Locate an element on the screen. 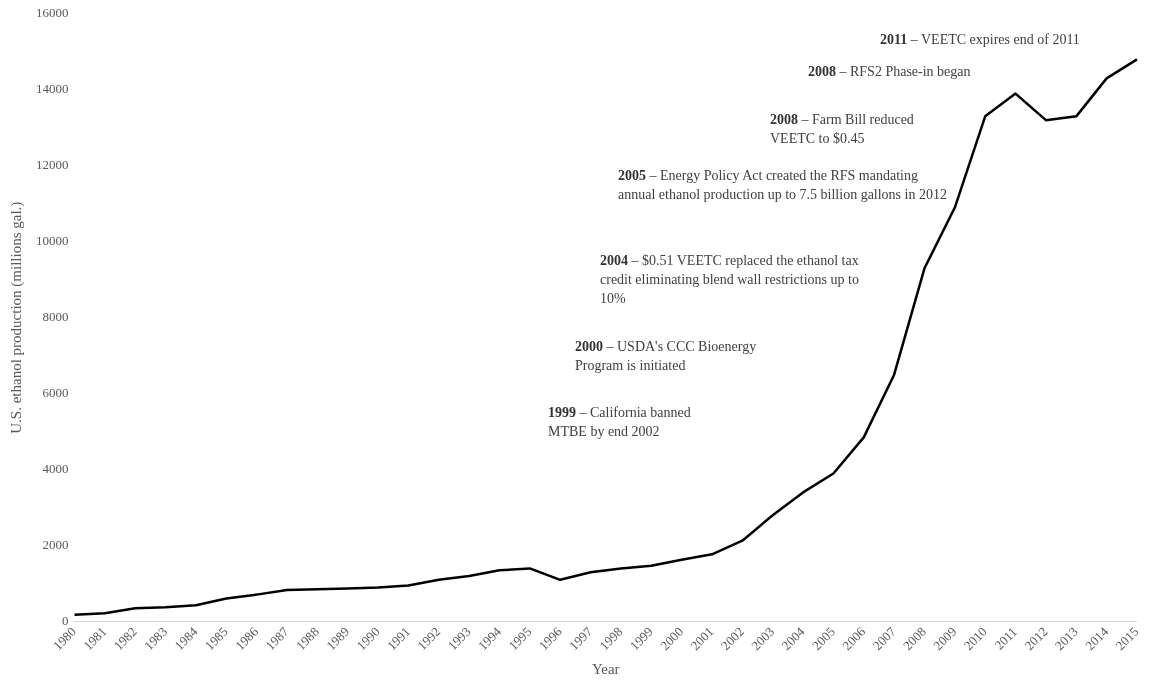 The height and width of the screenshot is (687, 1151). annotation: 2008 – Farm Bill reduced VEETC to $0.45 is located at coordinates (842, 129).